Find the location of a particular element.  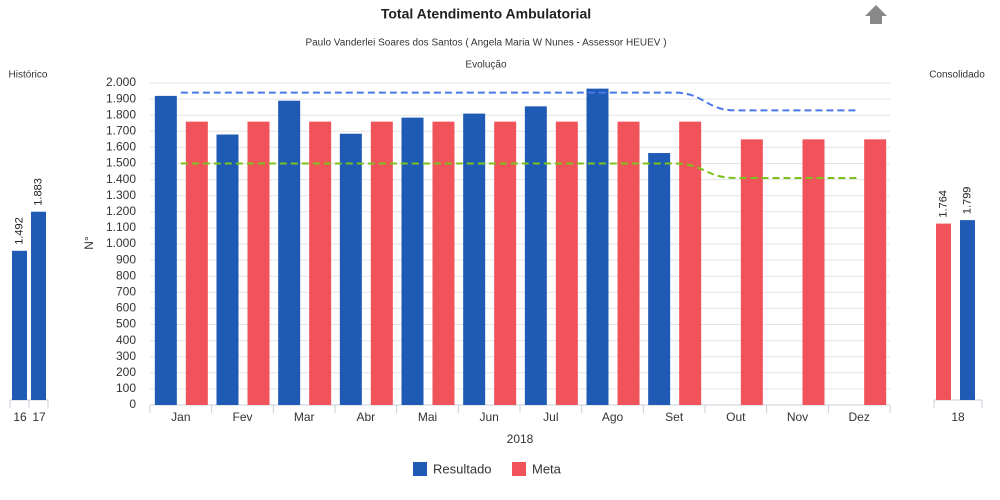

x-tick-label: Abr is located at coordinates (365, 417).